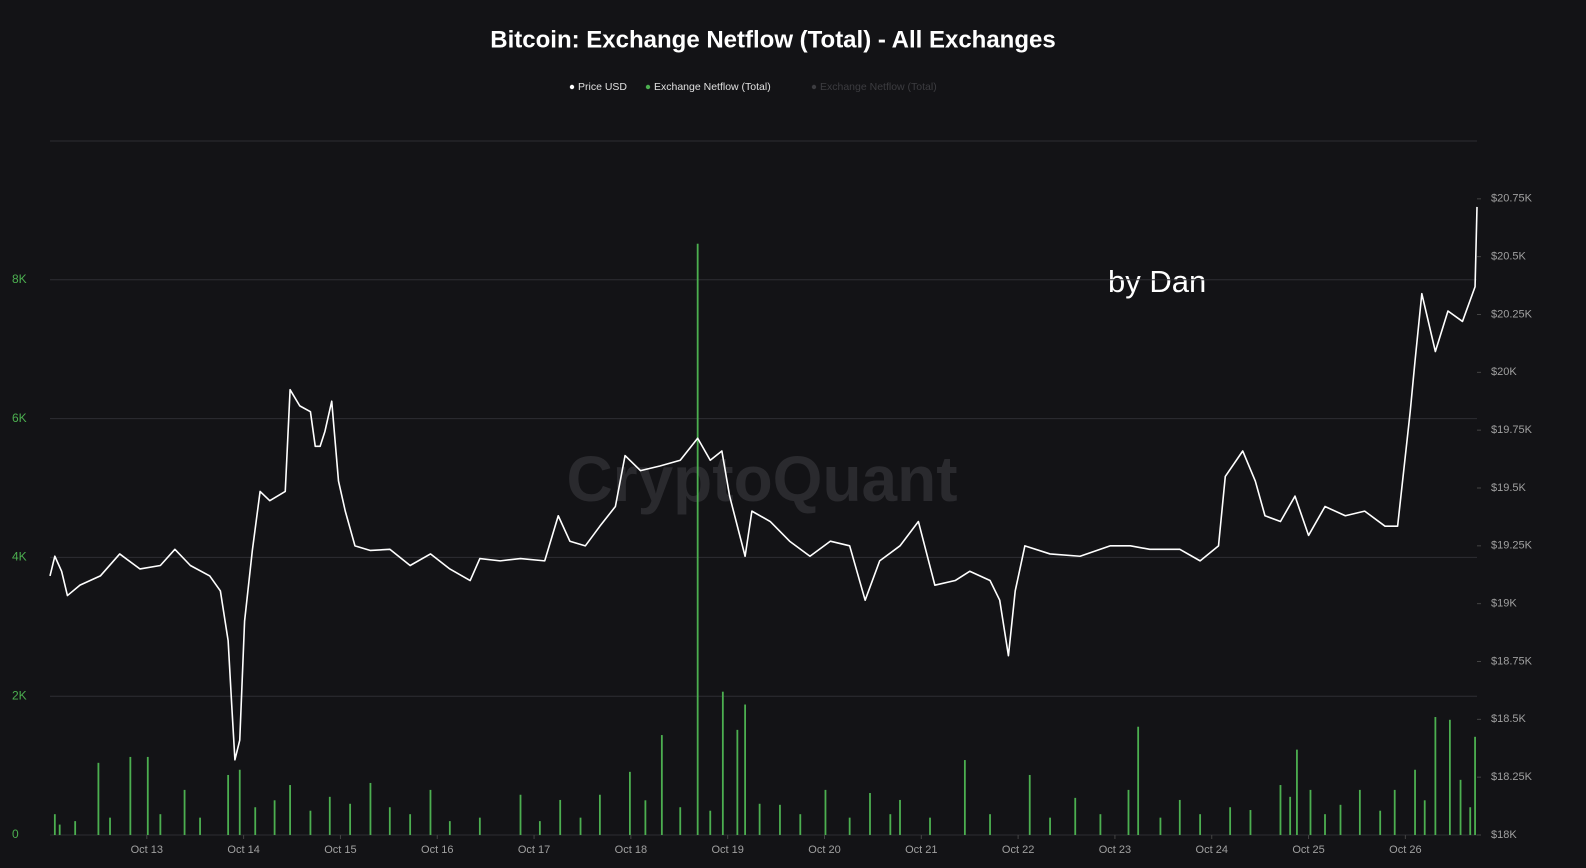 The width and height of the screenshot is (1586, 868). Describe the element at coordinates (1512, 661) in the screenshot. I see `y2-tick-label: $18.75K` at that location.